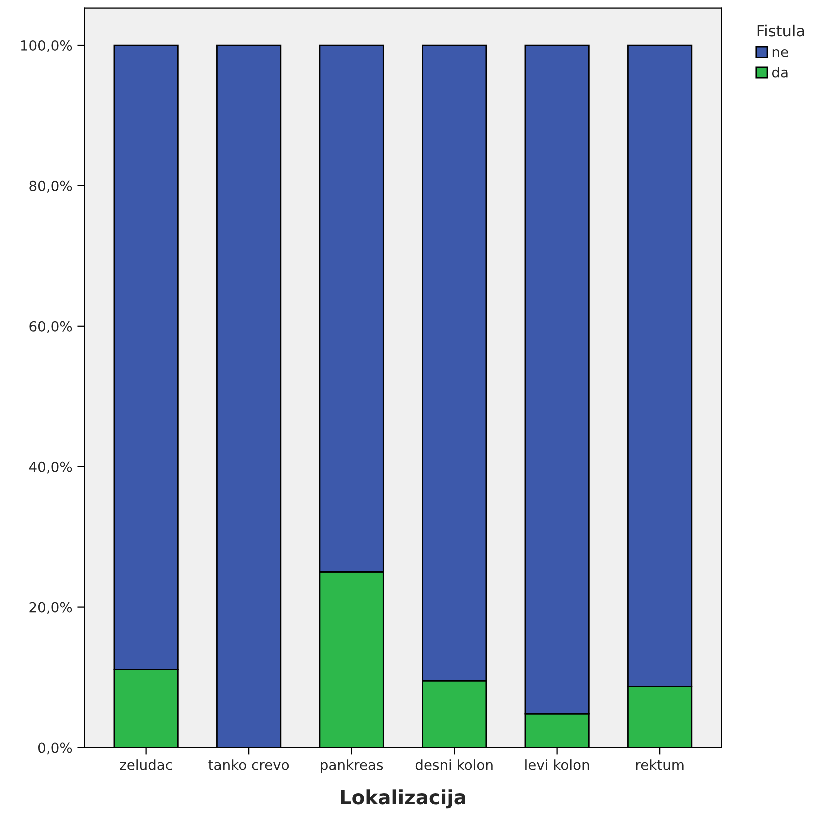 The height and width of the screenshot is (829, 822). What do you see at coordinates (249, 765) in the screenshot?
I see `x-tick-label: tanko crevo` at bounding box center [249, 765].